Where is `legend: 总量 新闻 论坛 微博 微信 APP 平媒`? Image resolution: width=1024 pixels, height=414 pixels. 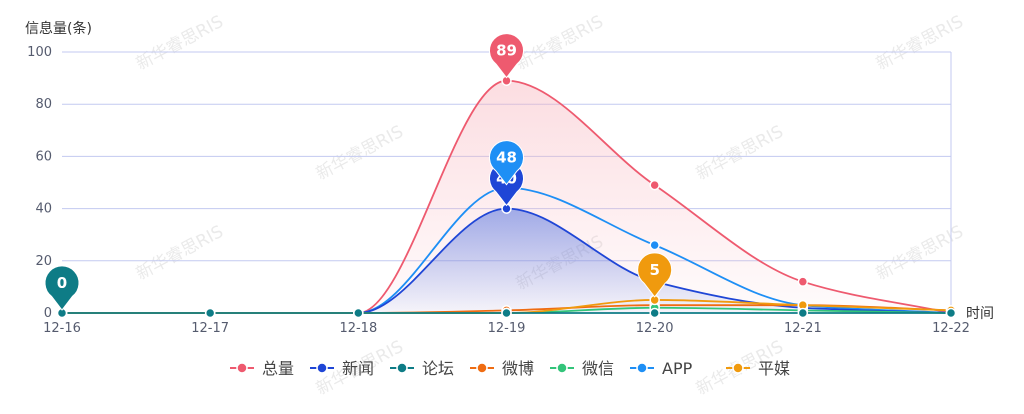
legend: 总量 新闻 论坛 微博 微信 APP 平媒 is located at coordinates (510, 368).